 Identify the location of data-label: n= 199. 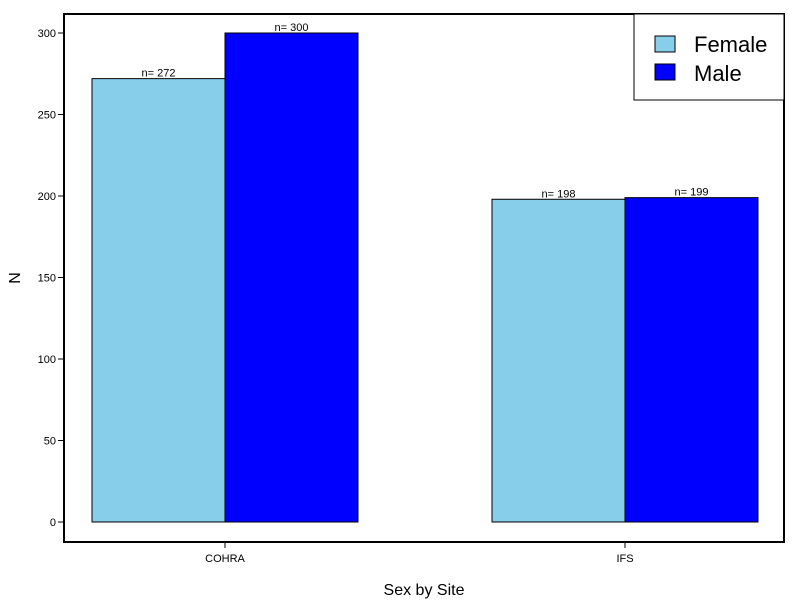
(692, 193).